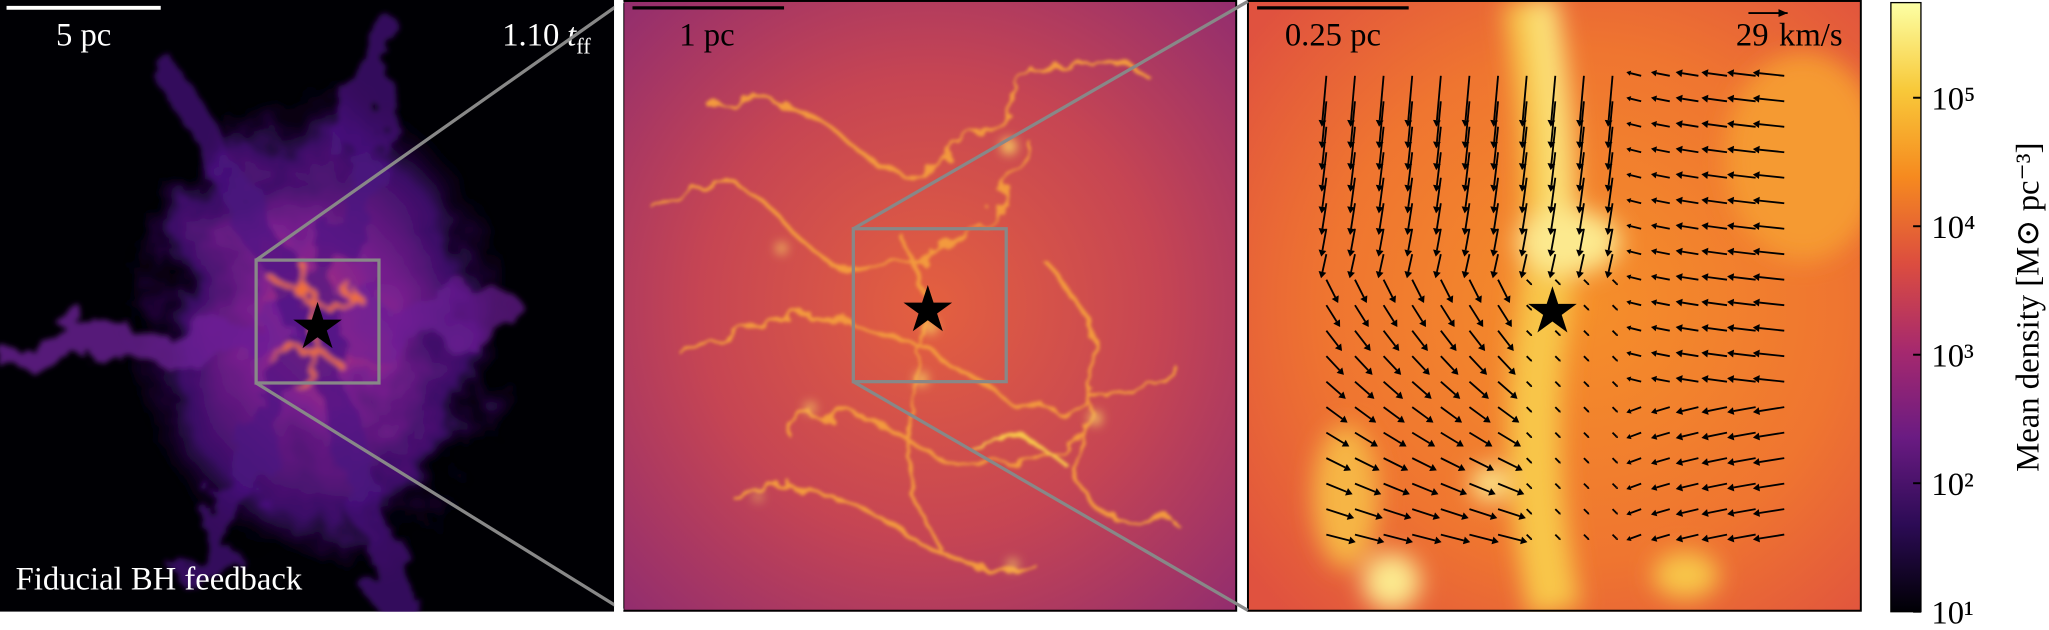 This screenshot has height=630, width=2049. I want to click on velocity-value: 29, so click(1752, 36).